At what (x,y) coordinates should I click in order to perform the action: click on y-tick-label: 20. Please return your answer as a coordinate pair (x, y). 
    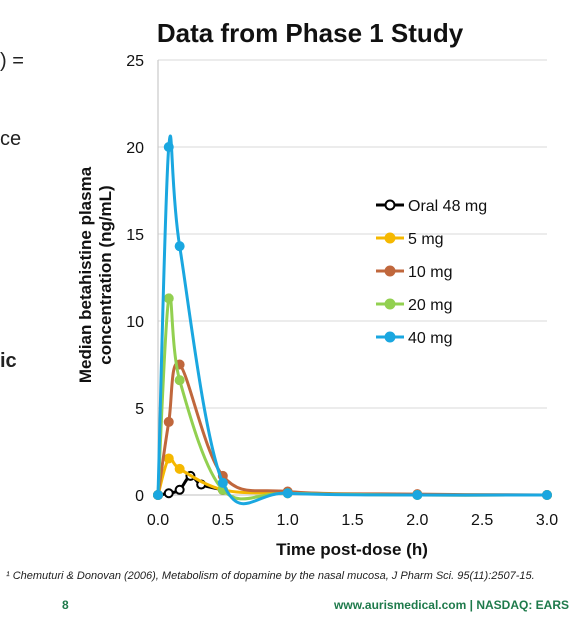
    Looking at the image, I should click on (135, 148).